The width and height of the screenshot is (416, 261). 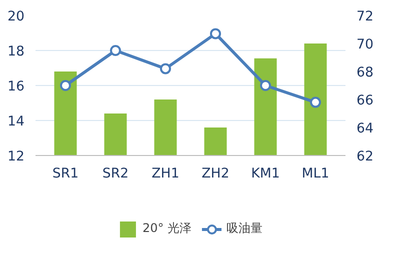 What do you see at coordinates (365, 17) in the screenshot?
I see `y2-tick-label: 72` at bounding box center [365, 17].